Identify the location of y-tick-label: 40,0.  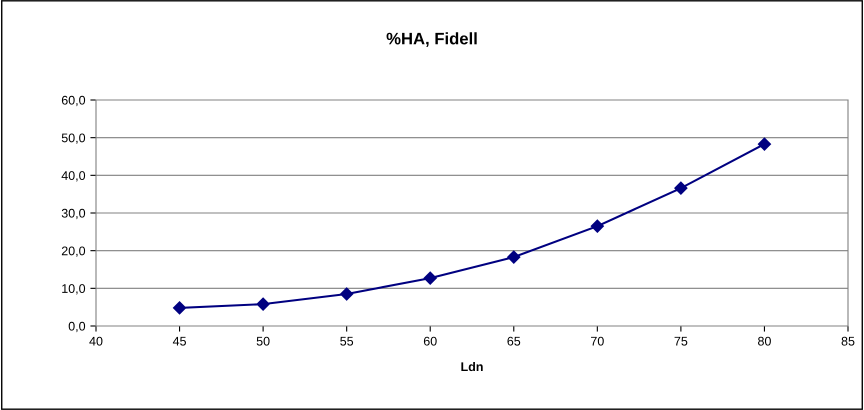
(74, 176).